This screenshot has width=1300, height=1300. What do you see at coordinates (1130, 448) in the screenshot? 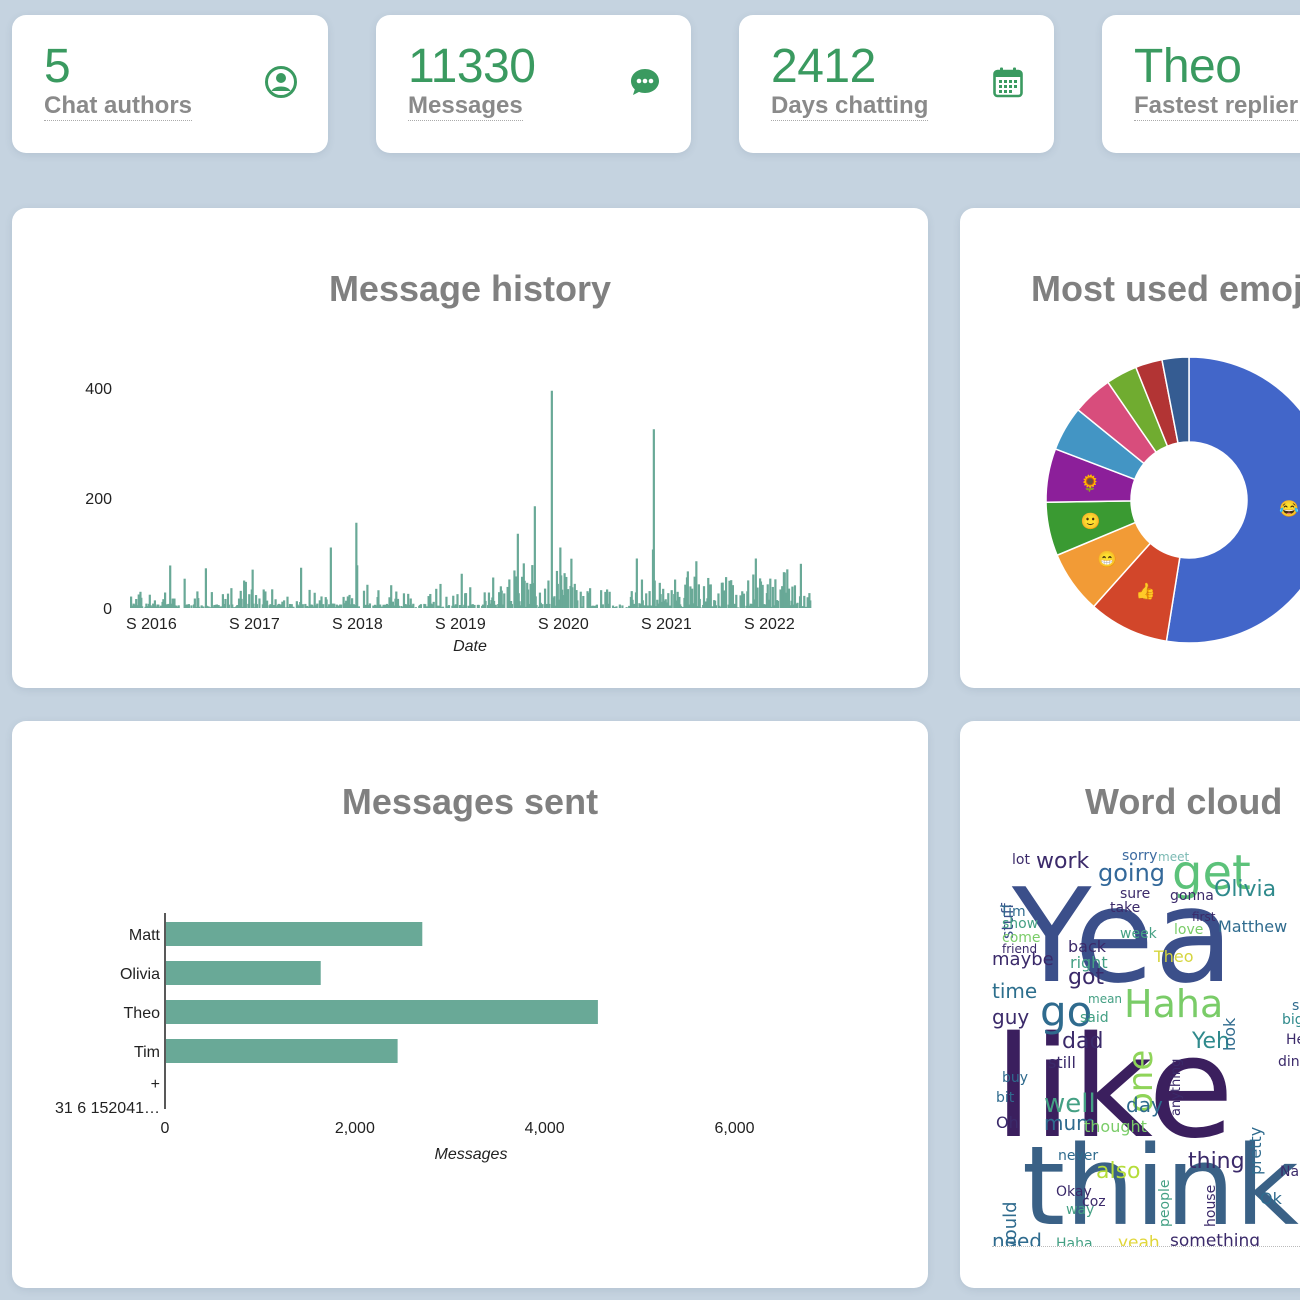
I see `emoji-donut-chart: 😂 👍 😁 🙂 🌻` at bounding box center [1130, 448].